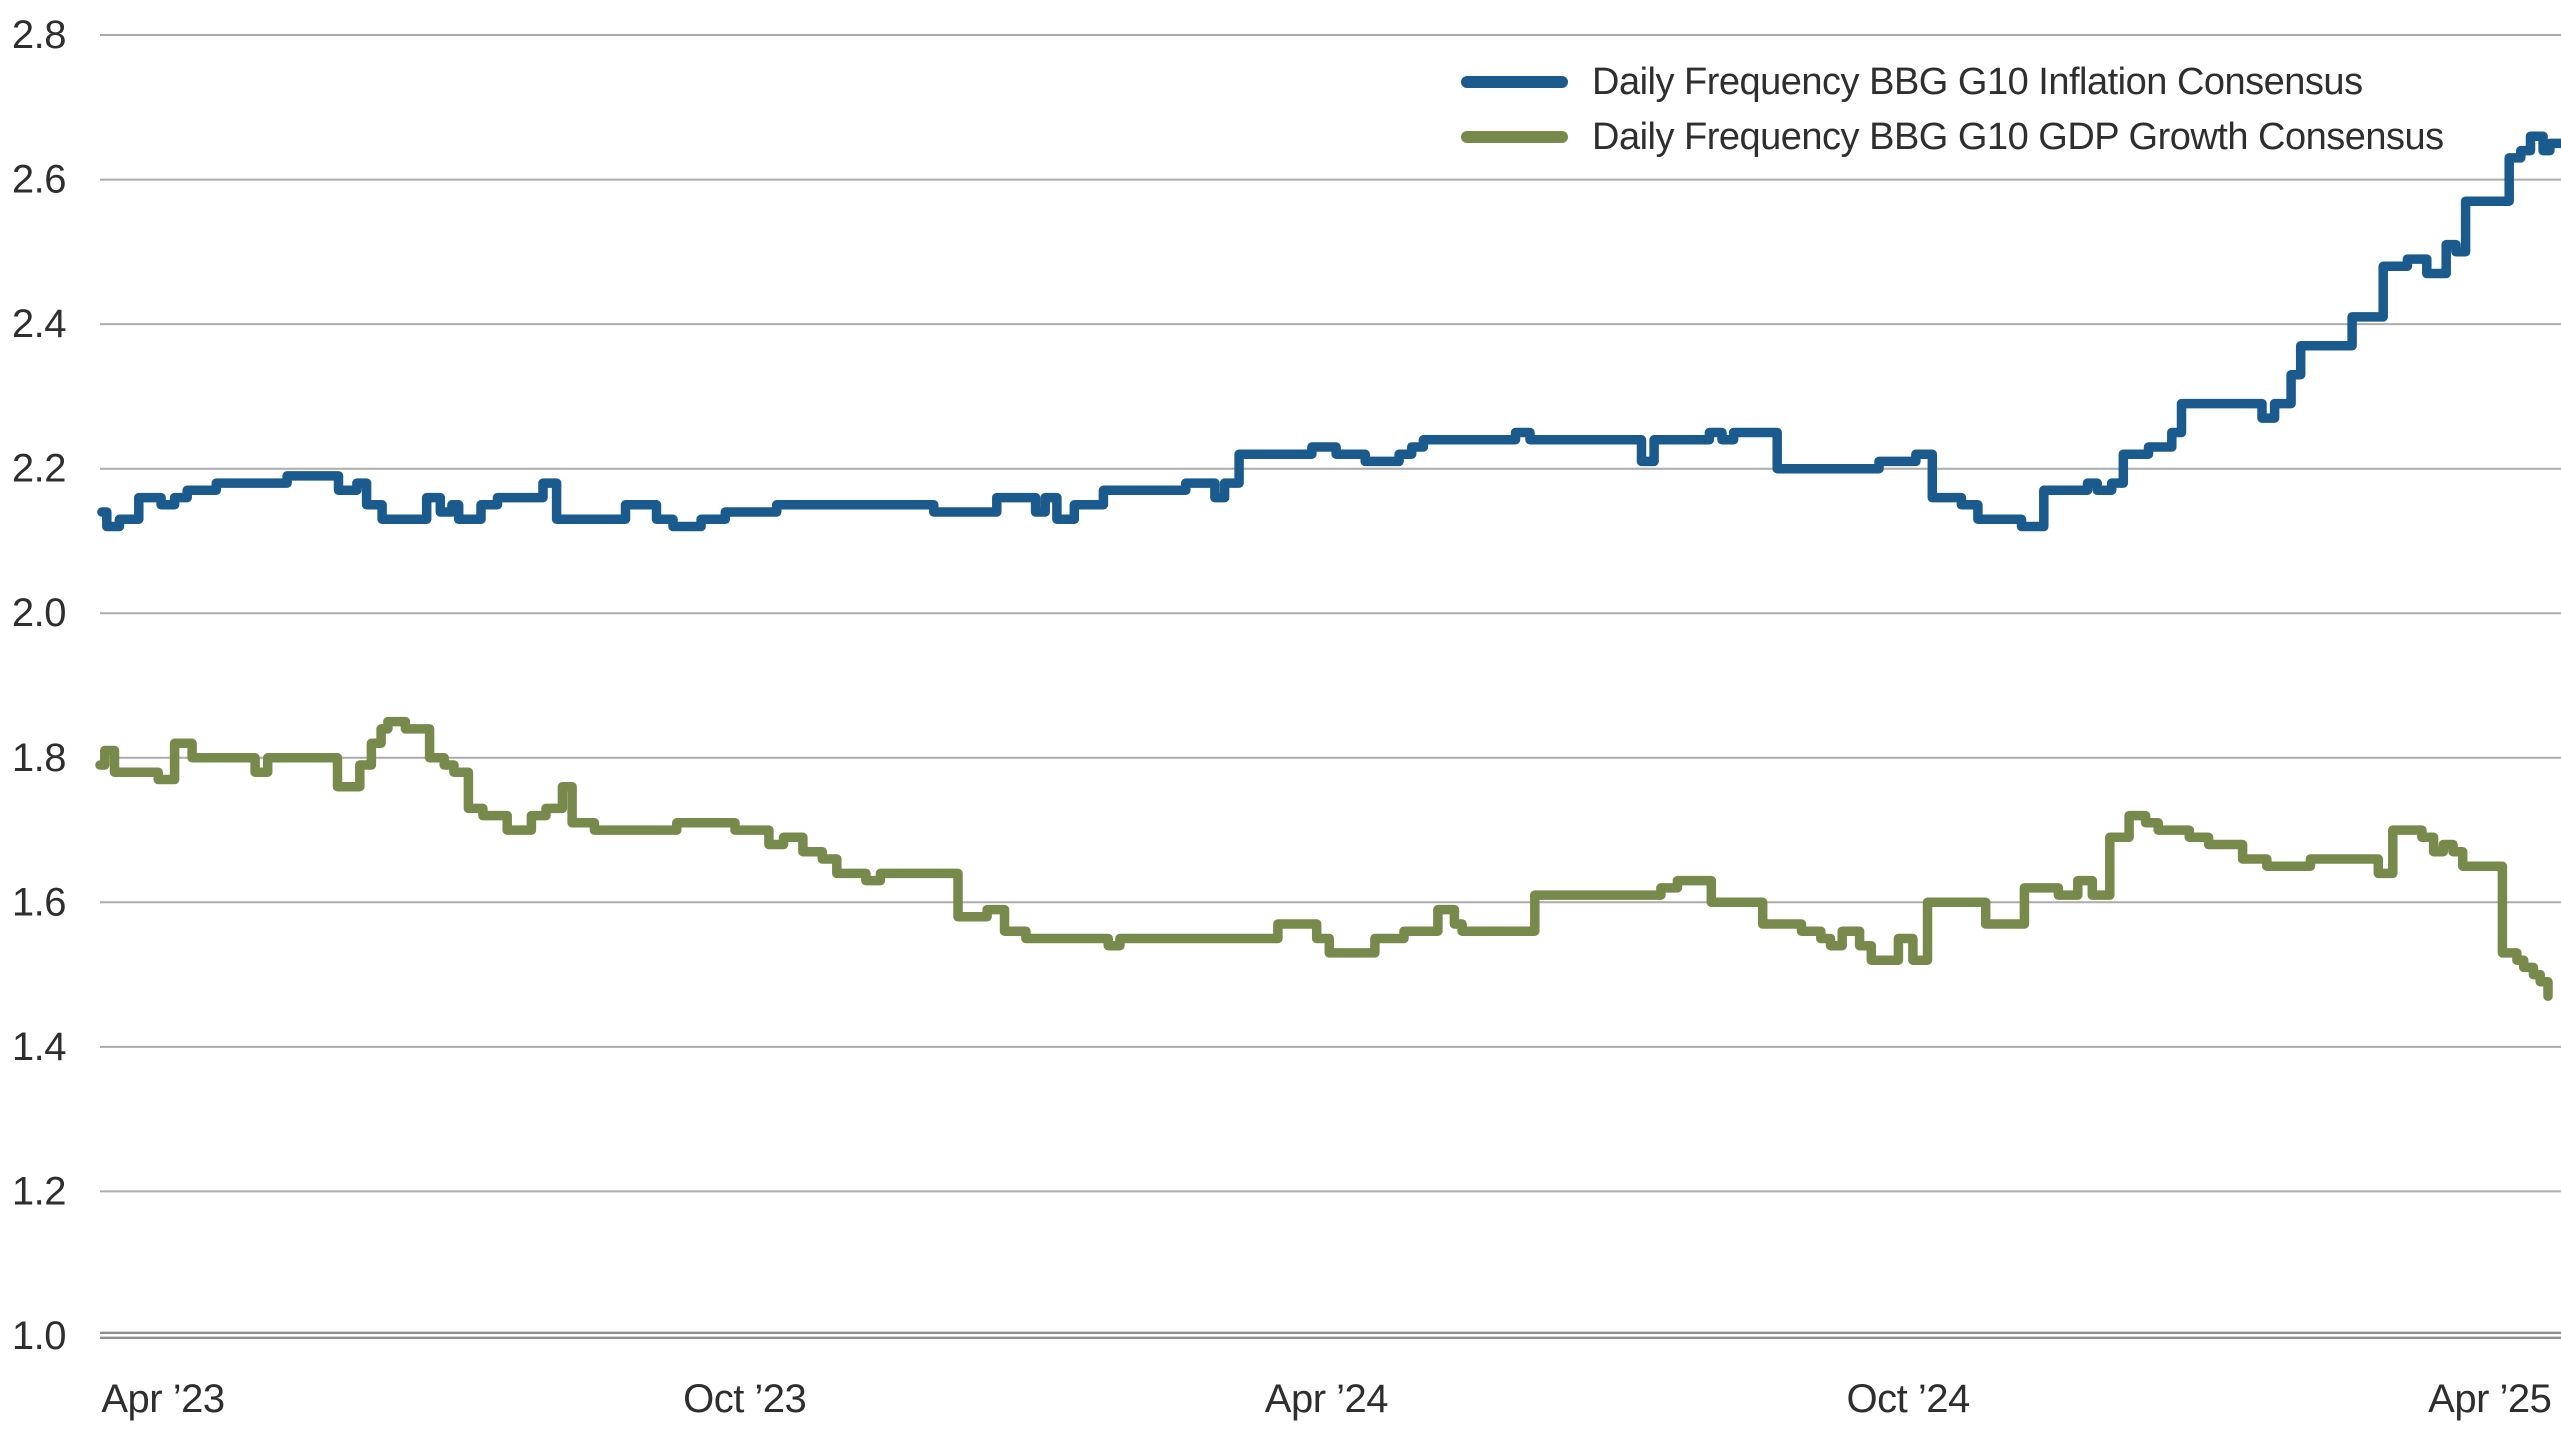  What do you see at coordinates (39, 613) in the screenshot?
I see `y-tick-label: 2.0` at bounding box center [39, 613].